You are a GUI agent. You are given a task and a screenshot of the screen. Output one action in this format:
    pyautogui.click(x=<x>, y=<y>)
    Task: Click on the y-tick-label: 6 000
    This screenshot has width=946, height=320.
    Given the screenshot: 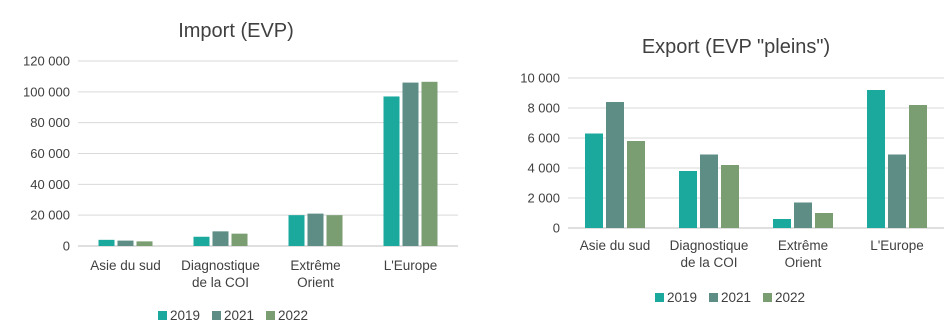 What is the action you would take?
    pyautogui.click(x=543, y=138)
    